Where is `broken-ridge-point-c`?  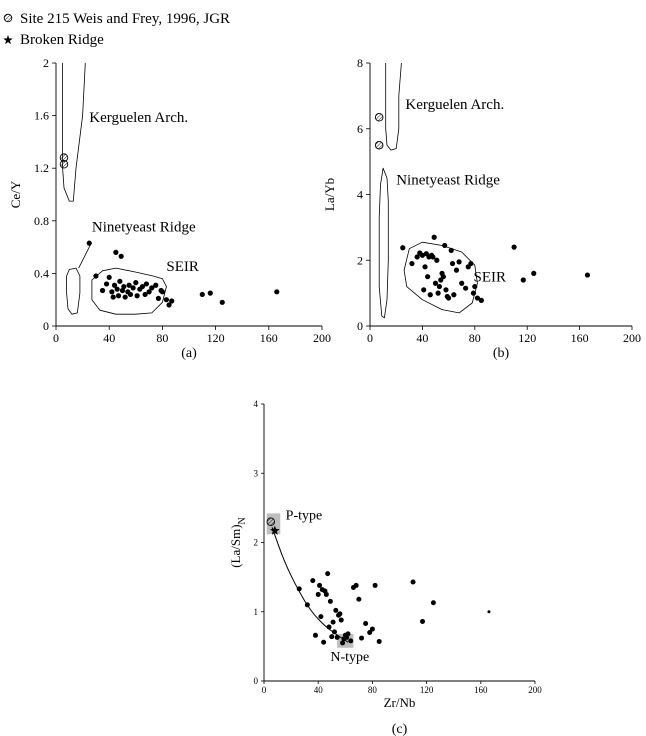 broken-ridge-point-c is located at coordinates (275, 530).